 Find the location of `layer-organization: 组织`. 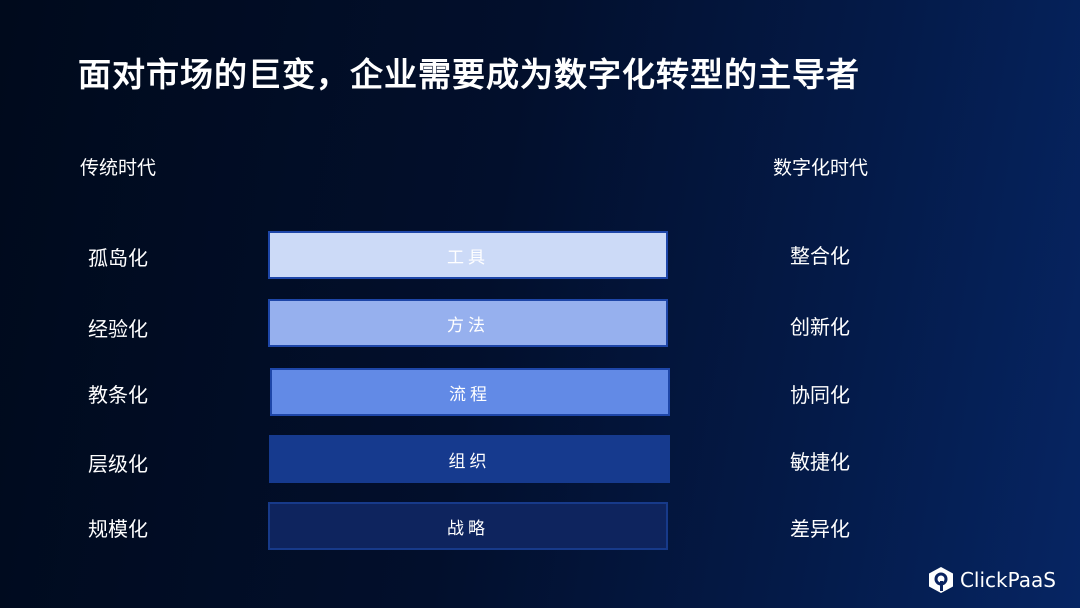

layer-organization: 组织 is located at coordinates (469, 459).